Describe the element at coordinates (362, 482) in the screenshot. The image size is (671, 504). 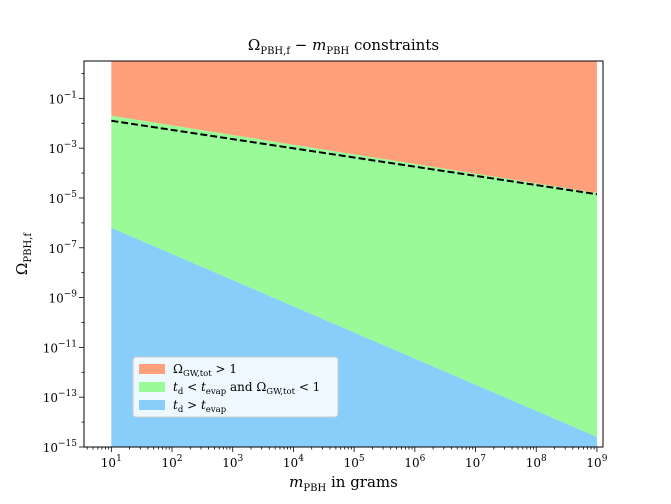
I see `xlabel-rest: in grams` at that location.